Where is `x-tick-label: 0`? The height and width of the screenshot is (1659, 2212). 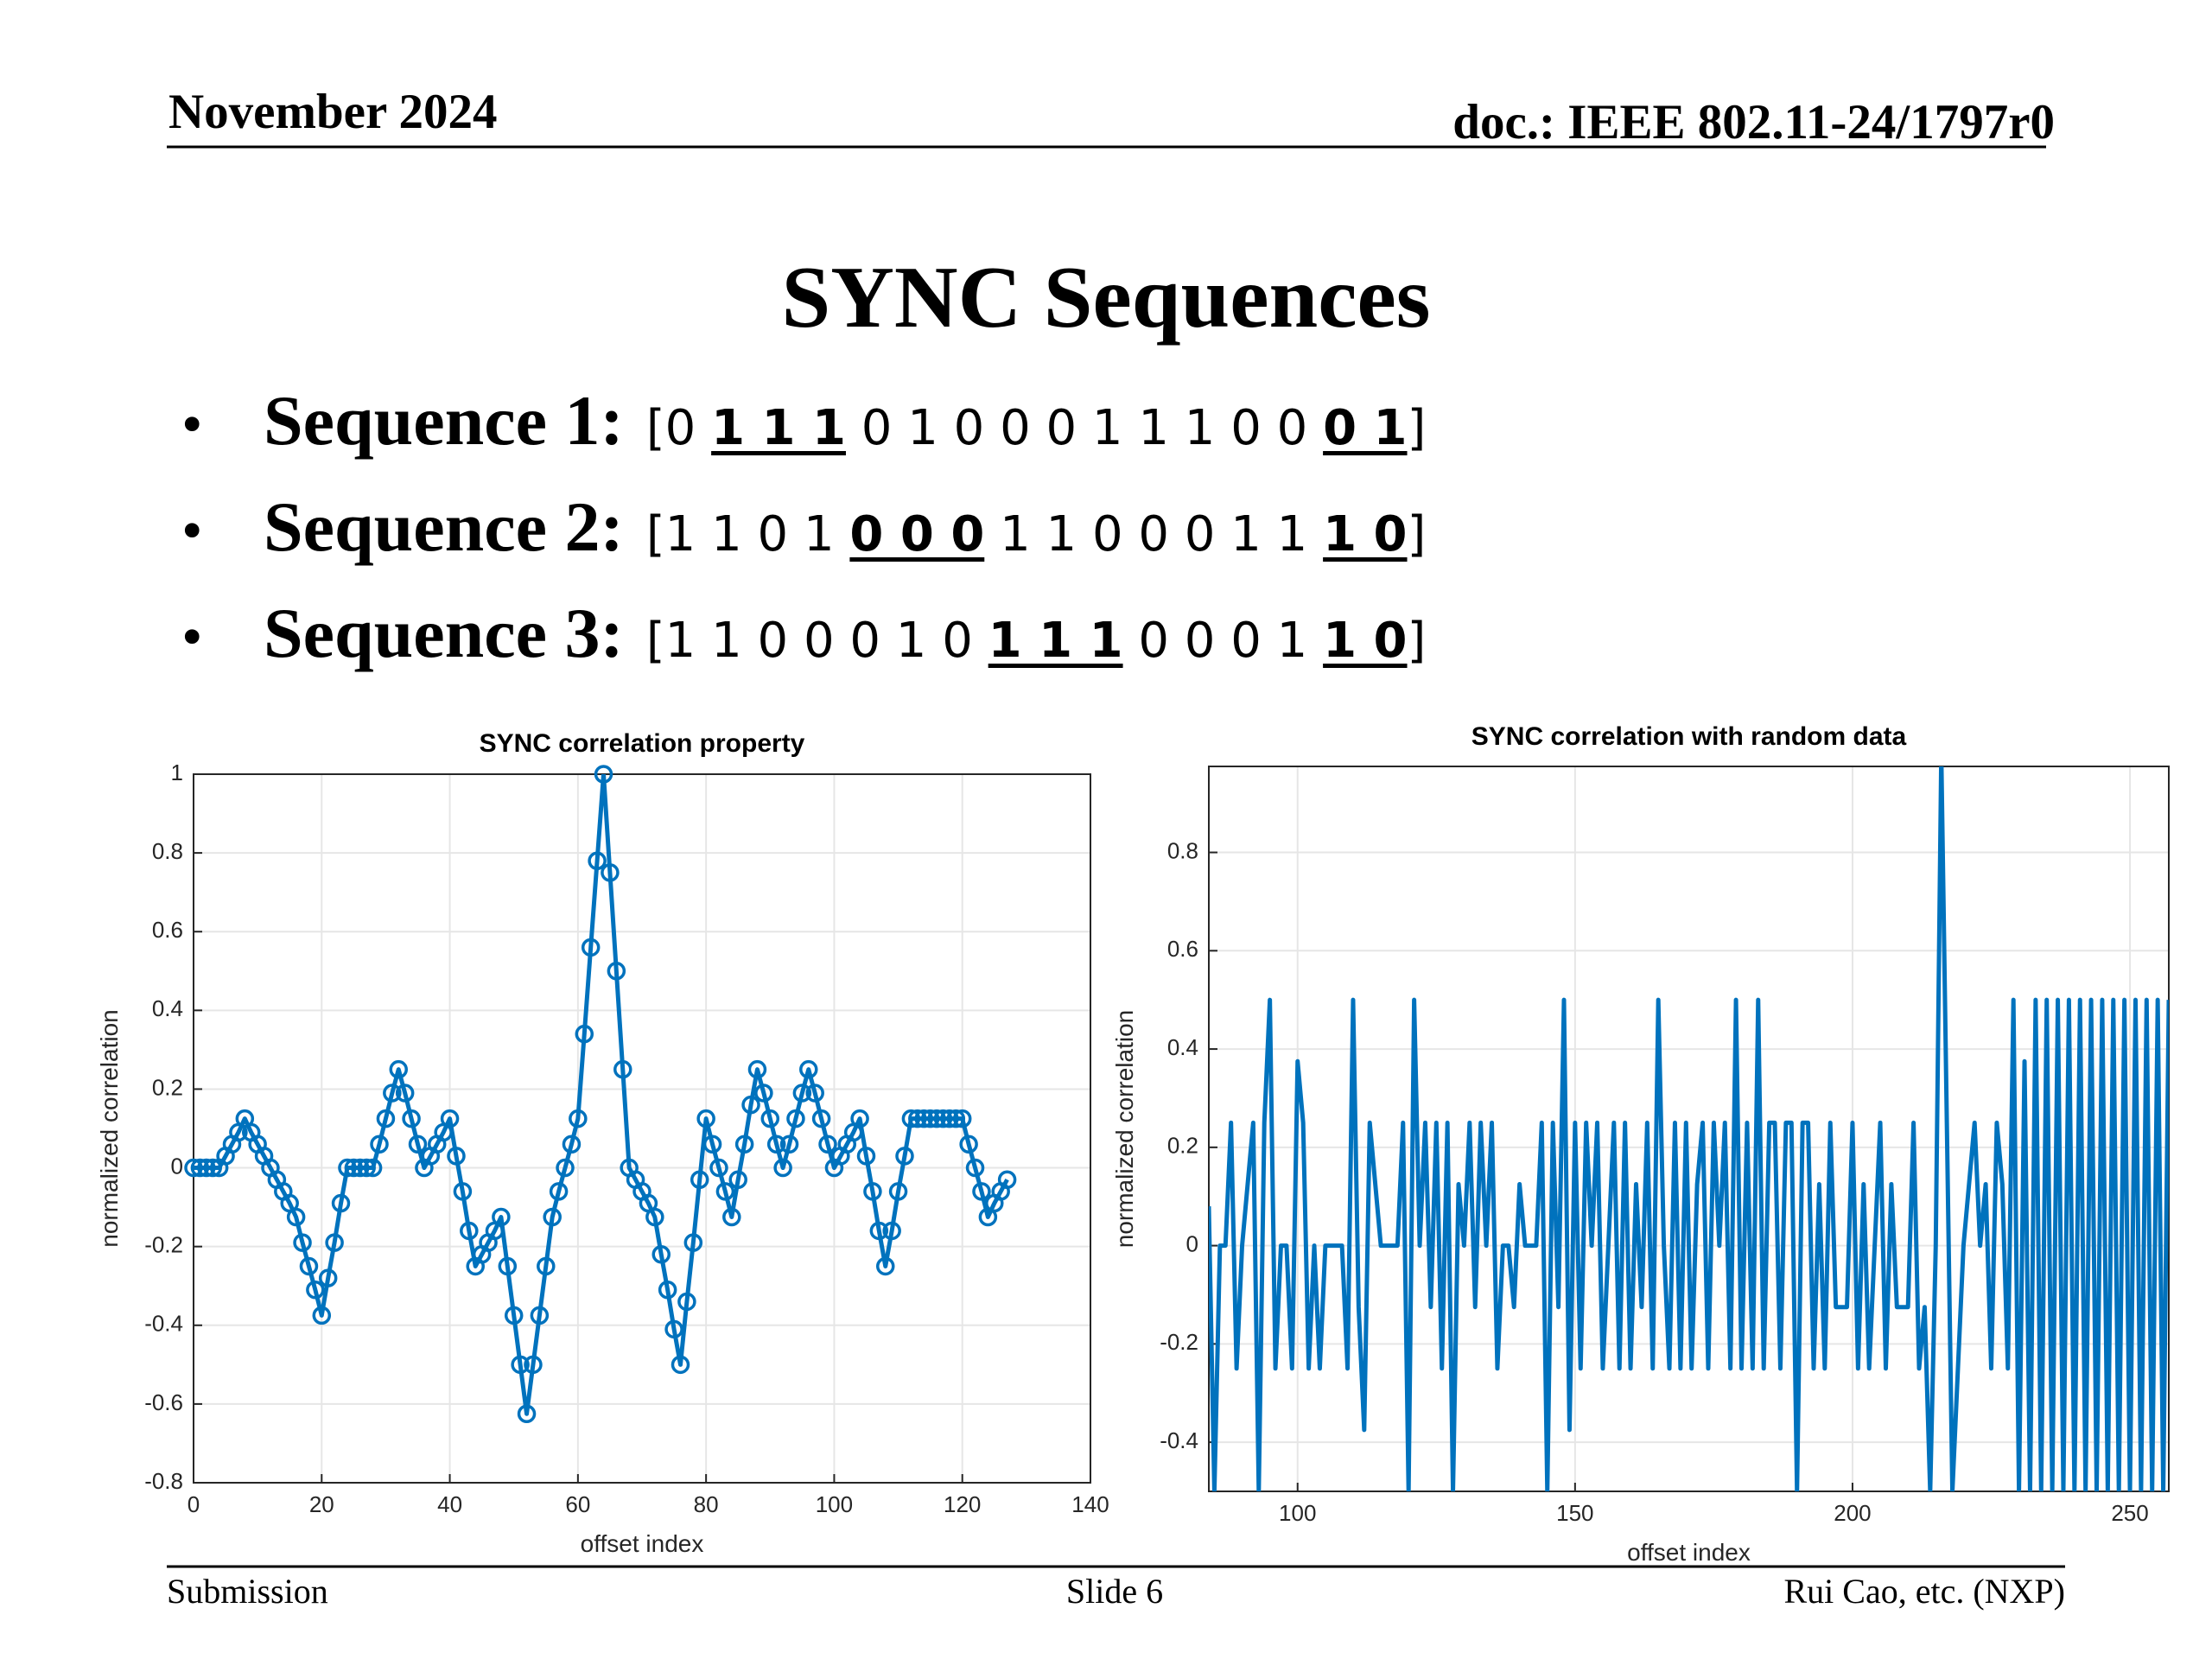 x-tick-label: 0 is located at coordinates (194, 1504).